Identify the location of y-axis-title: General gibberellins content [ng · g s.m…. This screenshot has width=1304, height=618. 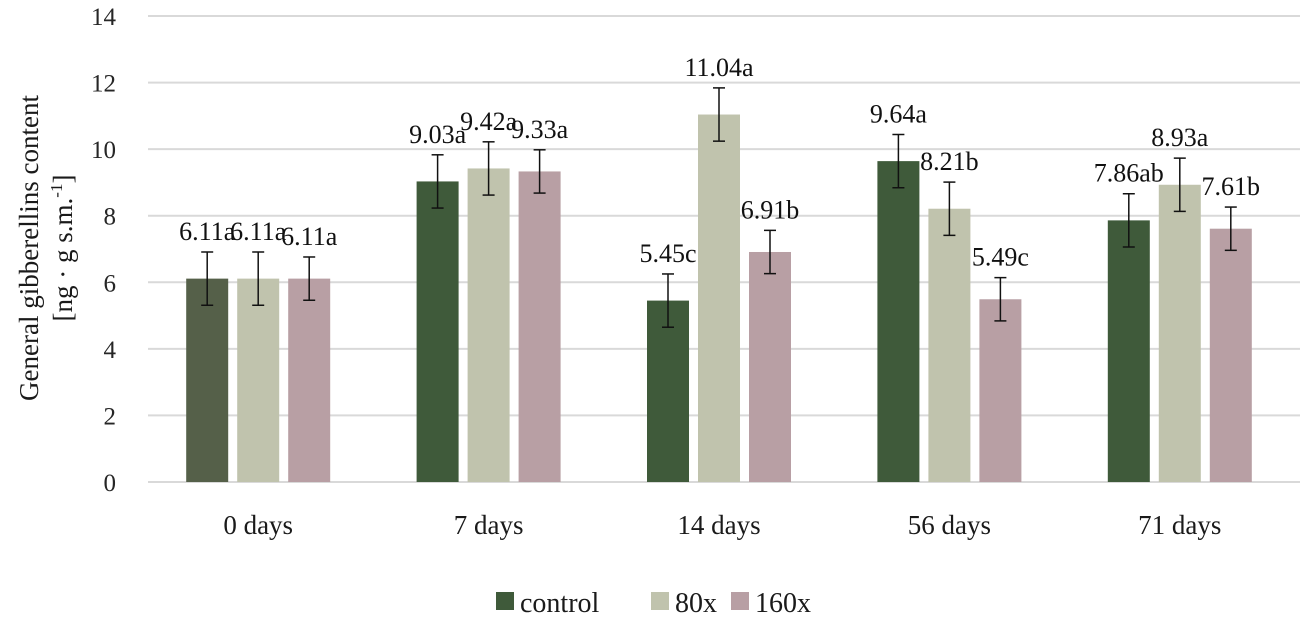
(46, 248).